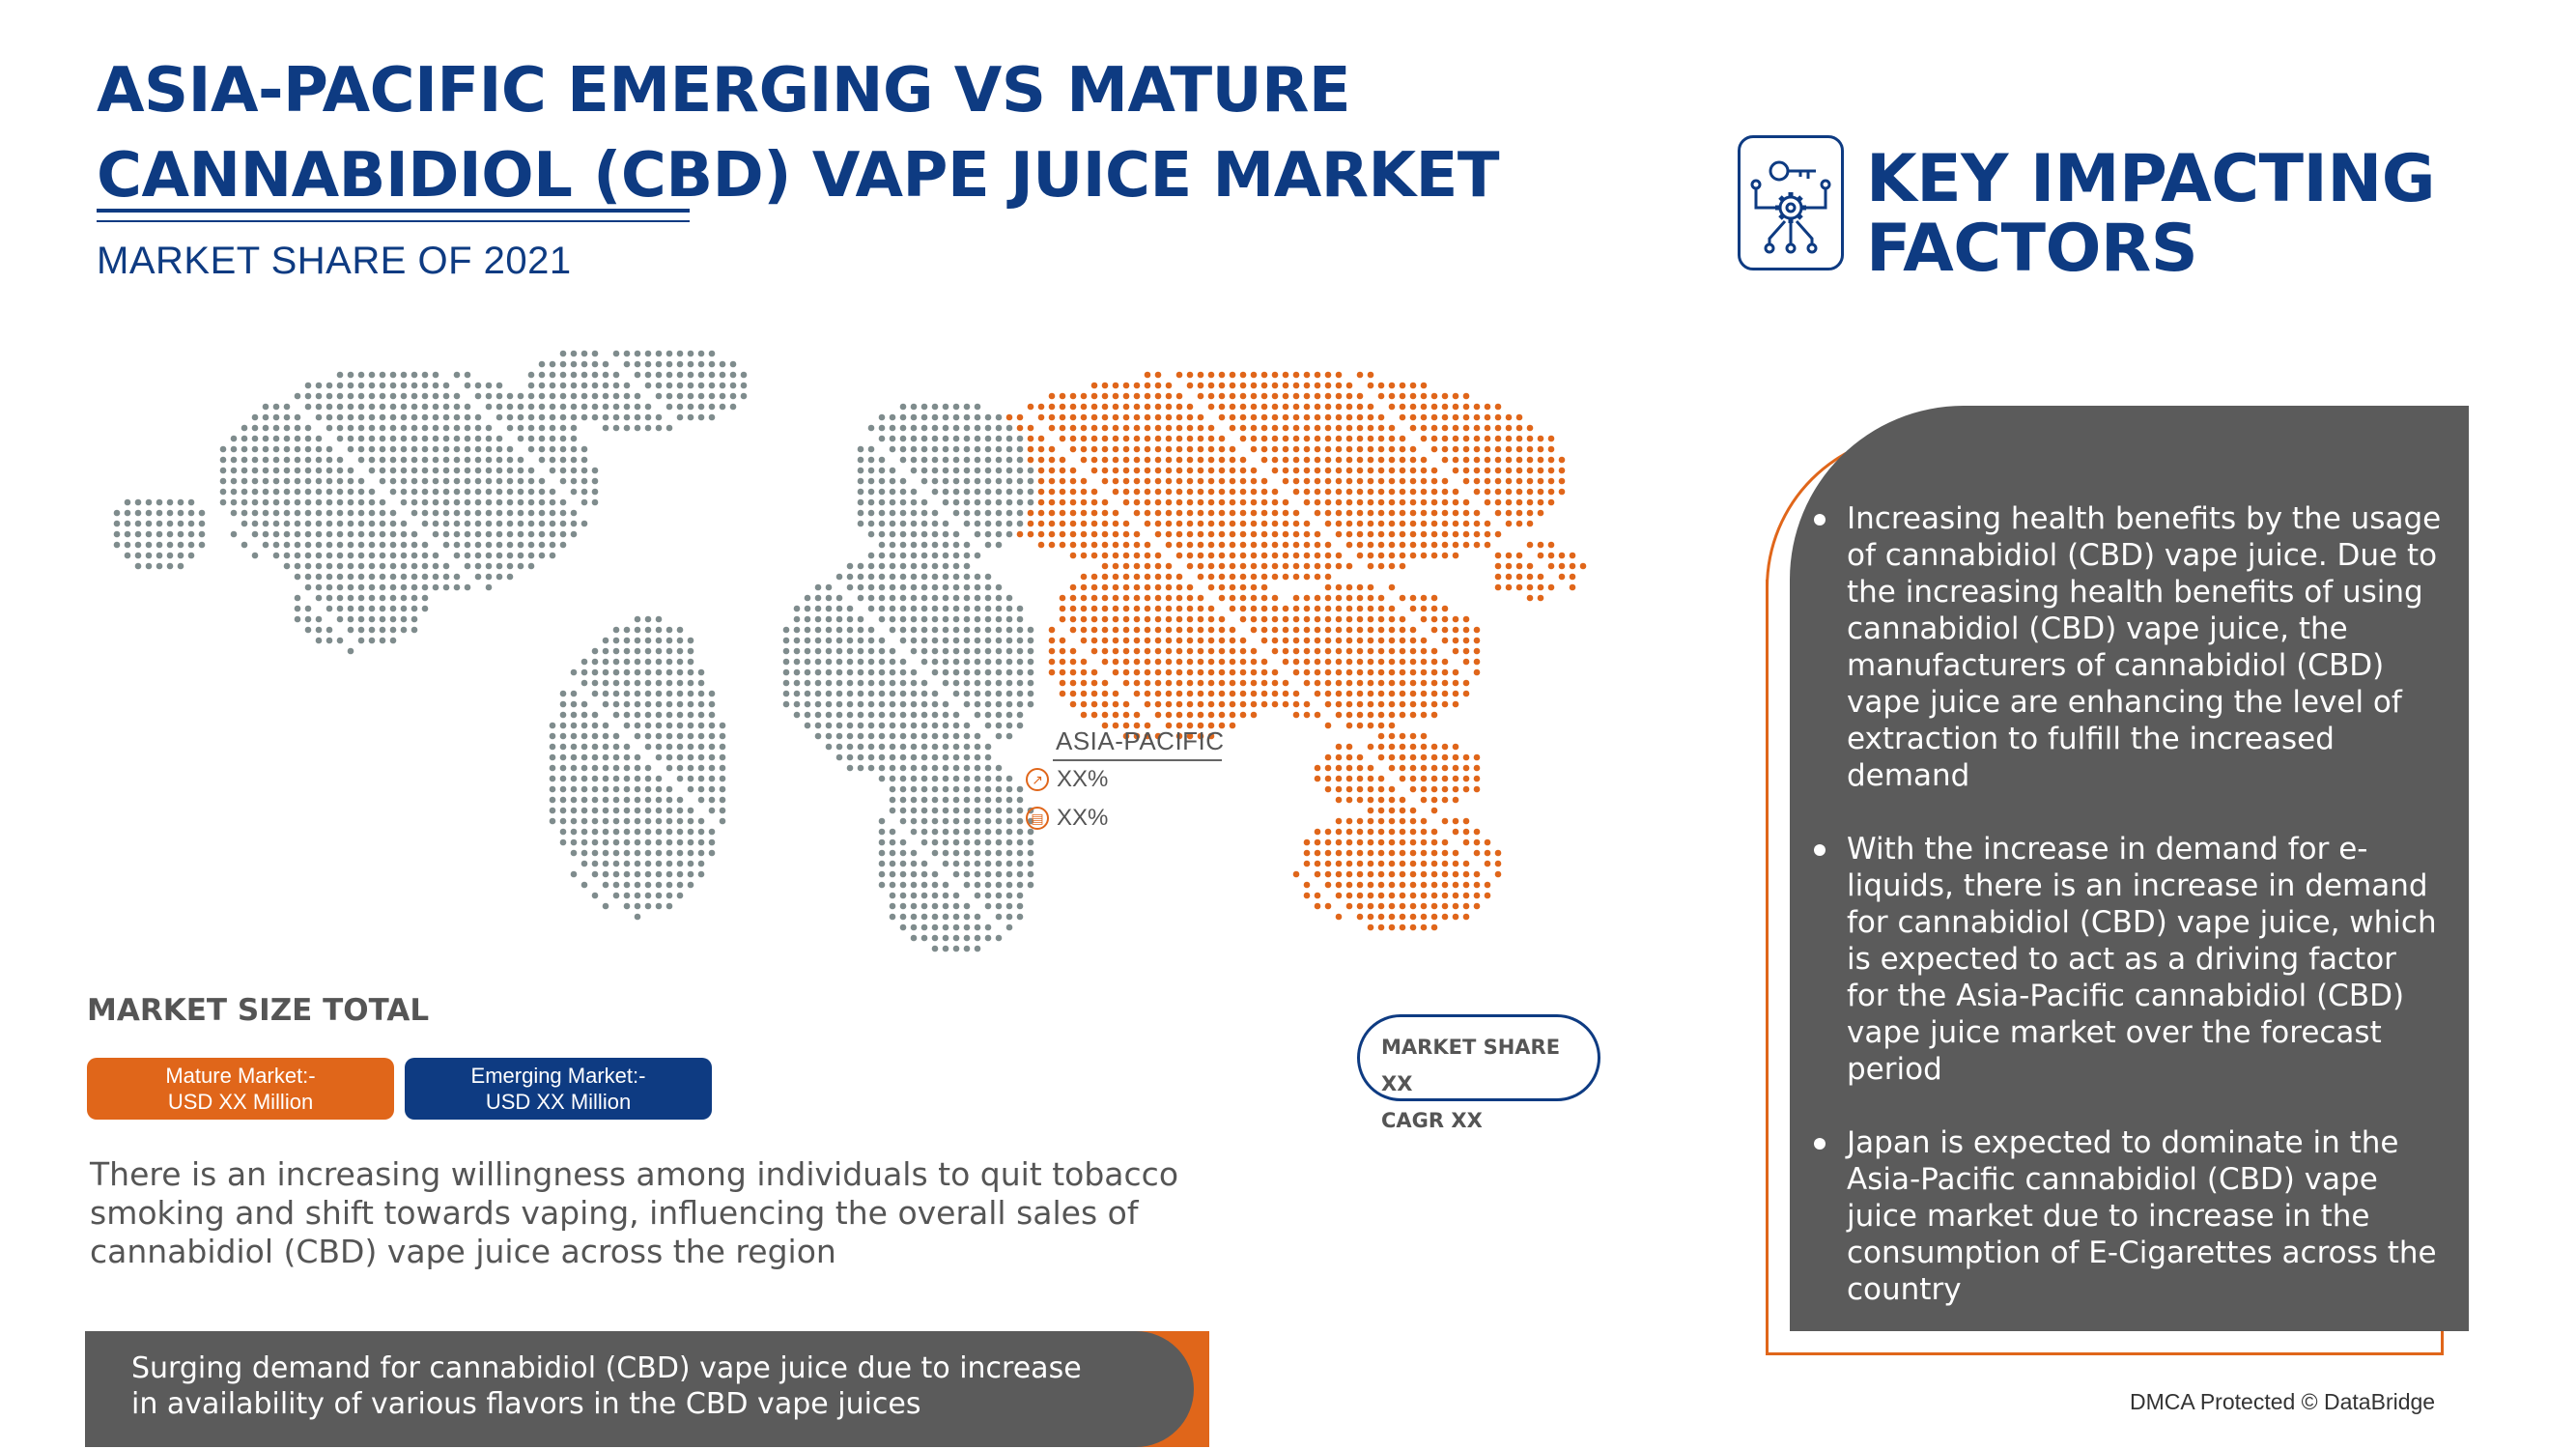 The width and height of the screenshot is (2576, 1449). I want to click on copyright-notice: DMCA Protected © DataBridge, so click(2283, 1401).